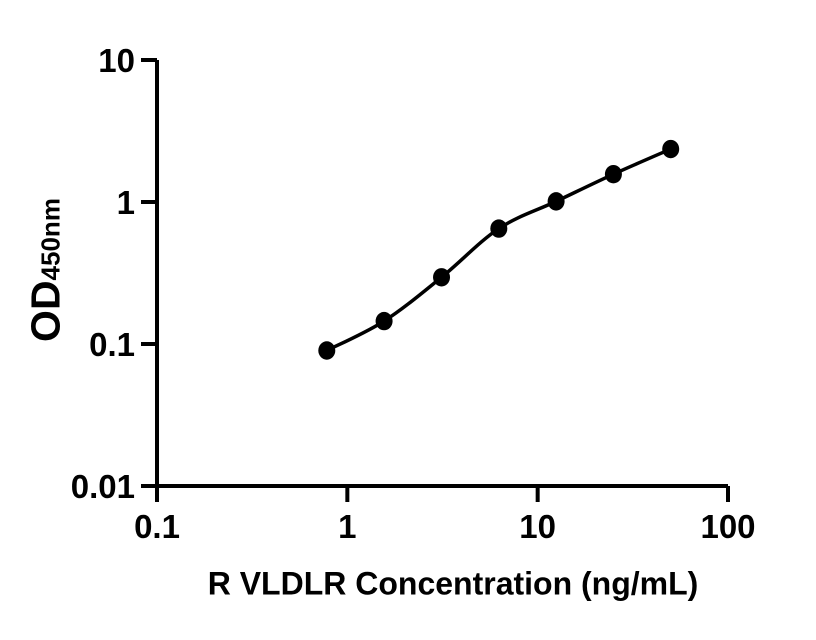 Image resolution: width=816 pixels, height=640 pixels. Describe the element at coordinates (103, 486) in the screenshot. I see `y-tick-label: 0.01` at that location.